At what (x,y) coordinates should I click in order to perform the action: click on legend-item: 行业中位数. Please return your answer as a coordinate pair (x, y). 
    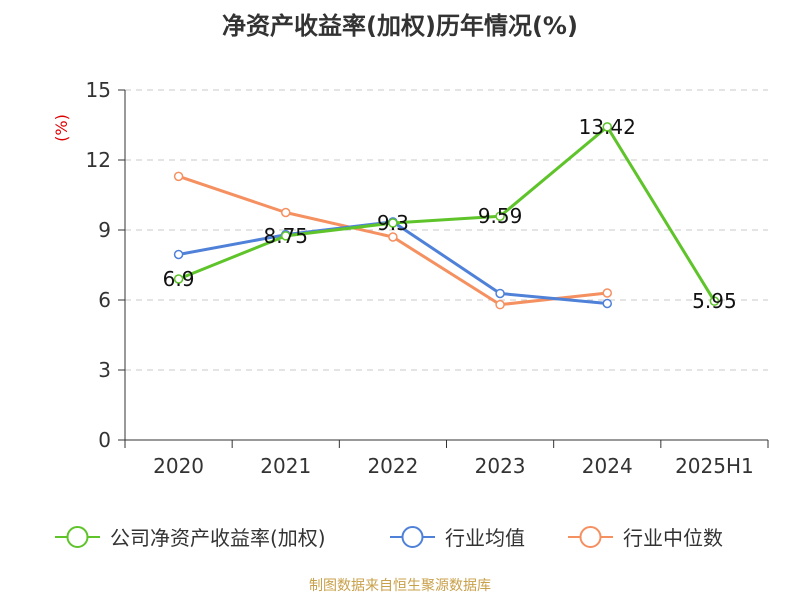
    Looking at the image, I should click on (645, 538).